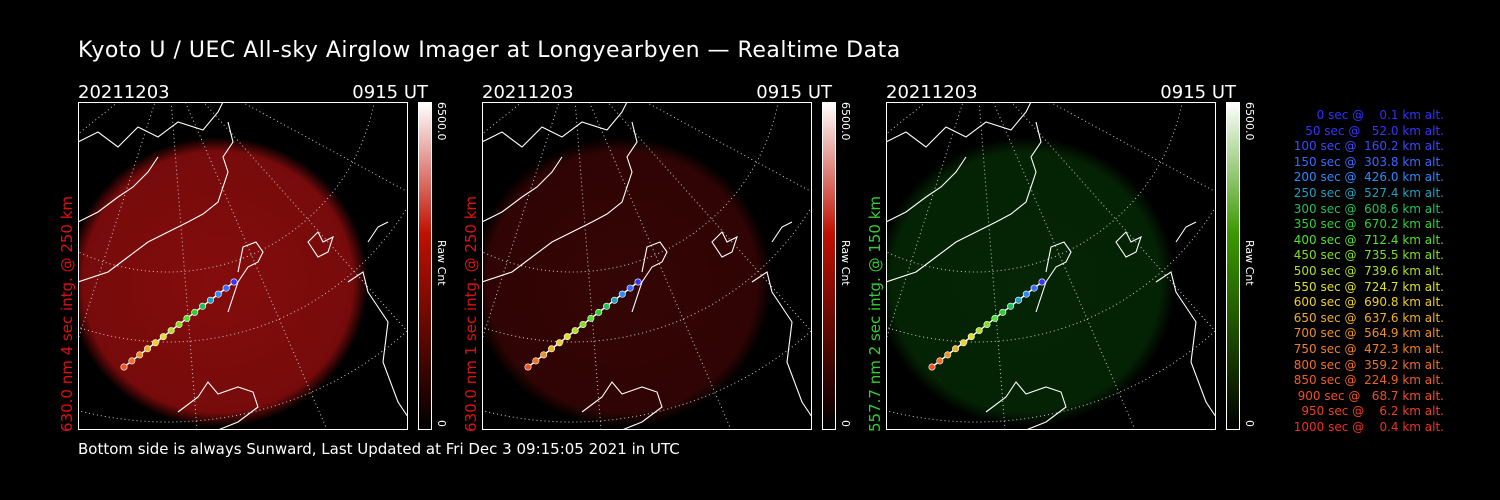  What do you see at coordinates (1366, 208) in the screenshot?
I see `legend-entry: 300 sec @ 608.6 km alt.` at bounding box center [1366, 208].